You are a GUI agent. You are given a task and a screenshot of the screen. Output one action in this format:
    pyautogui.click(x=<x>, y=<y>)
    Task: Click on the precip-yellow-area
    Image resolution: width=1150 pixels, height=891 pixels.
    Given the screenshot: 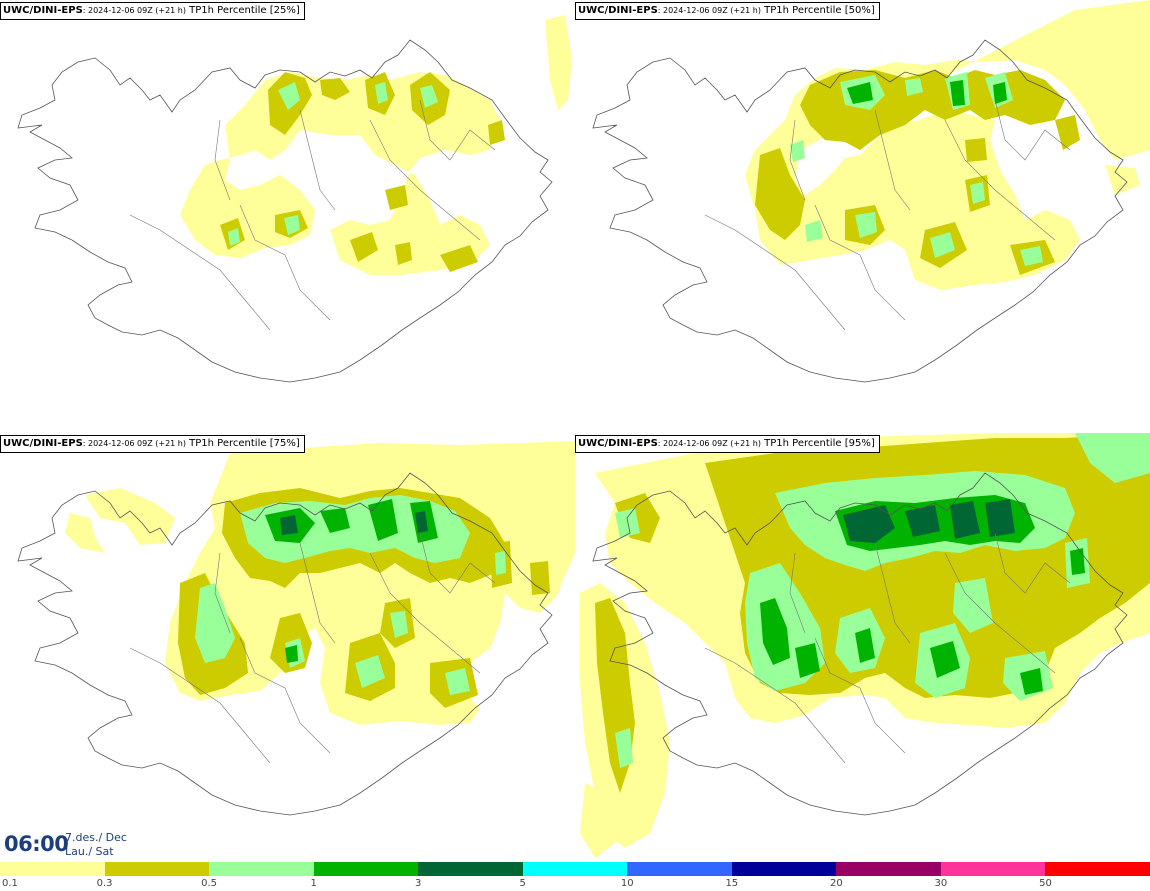 What is the action you would take?
    pyautogui.click(x=376, y=145)
    